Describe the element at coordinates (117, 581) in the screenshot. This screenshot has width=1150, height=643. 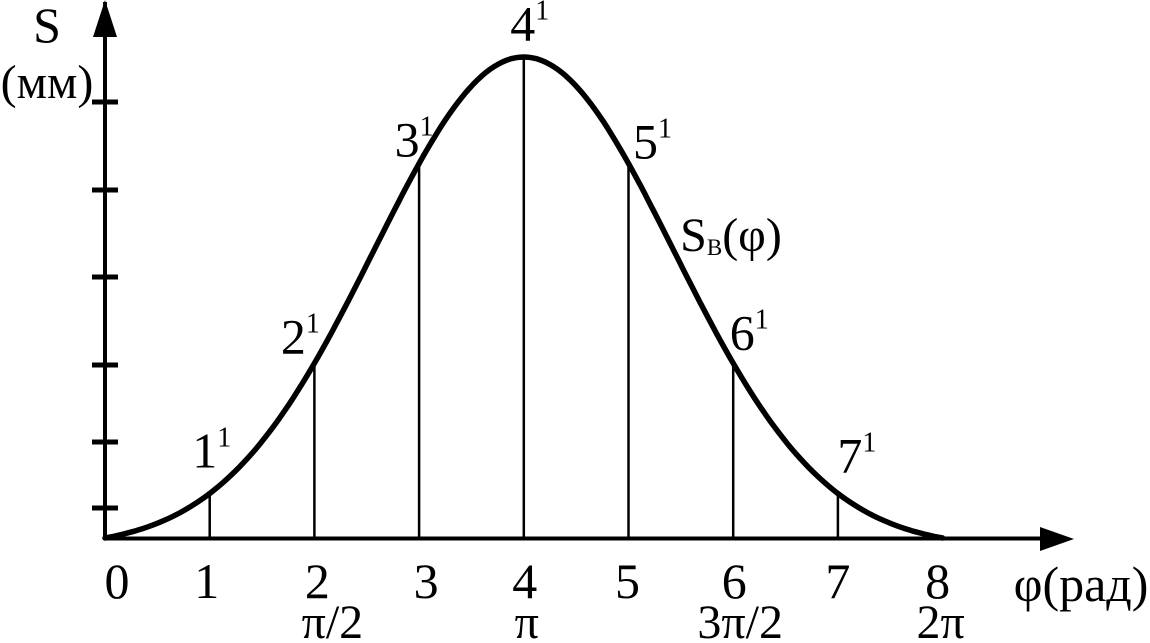
I see `x-tick-label-0: 0` at that location.